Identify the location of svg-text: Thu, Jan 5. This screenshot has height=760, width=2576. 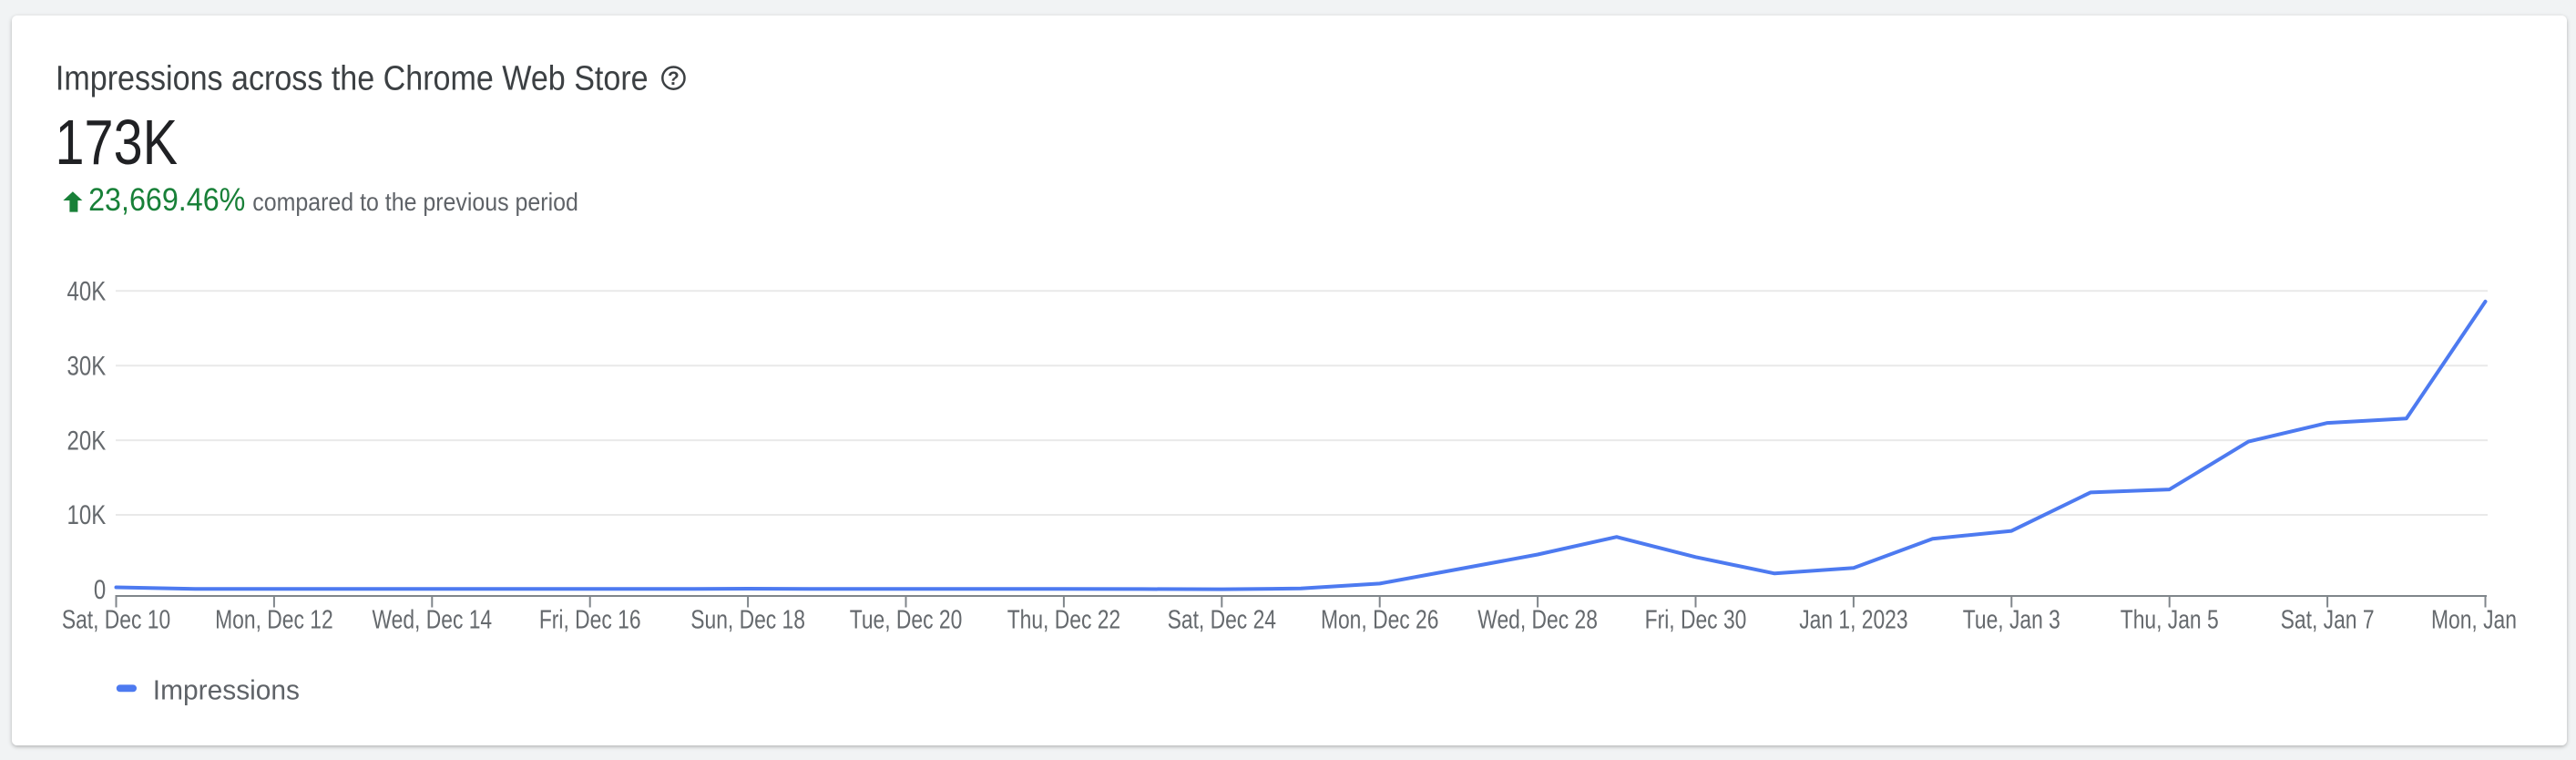
(2170, 619).